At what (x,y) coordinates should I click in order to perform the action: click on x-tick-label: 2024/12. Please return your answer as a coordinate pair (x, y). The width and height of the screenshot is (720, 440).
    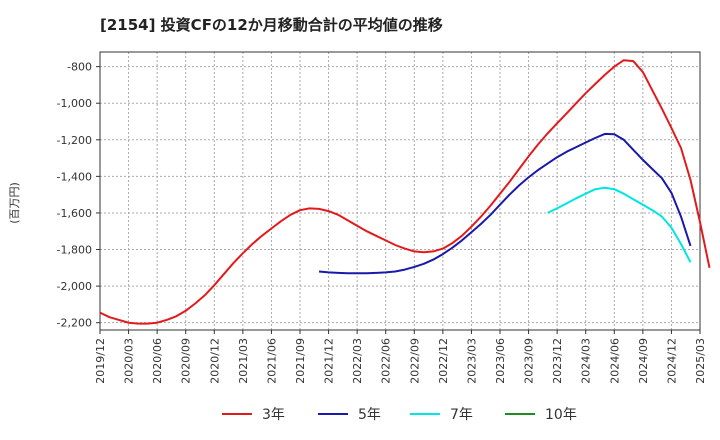
    Looking at the image, I should click on (671, 361).